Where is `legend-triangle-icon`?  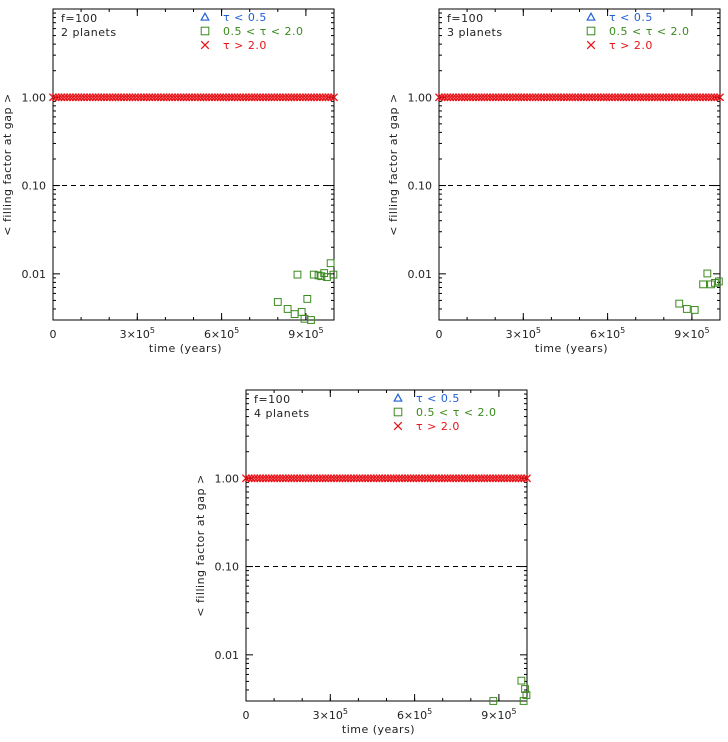 legend-triangle-icon is located at coordinates (205, 16).